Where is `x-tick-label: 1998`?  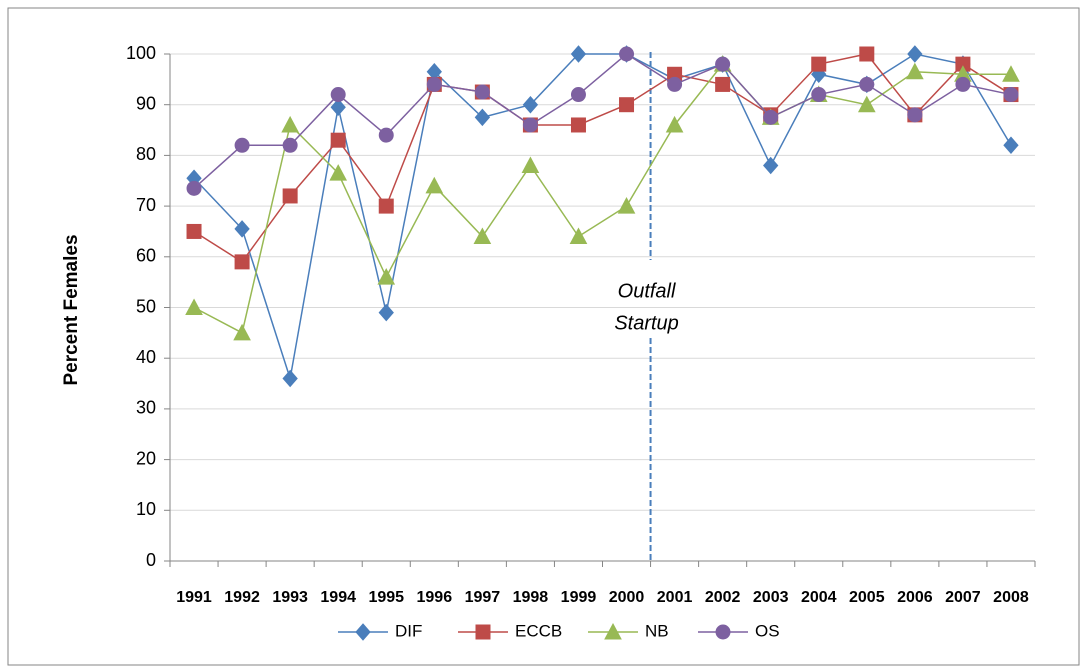
x-tick-label: 1998 is located at coordinates (531, 597).